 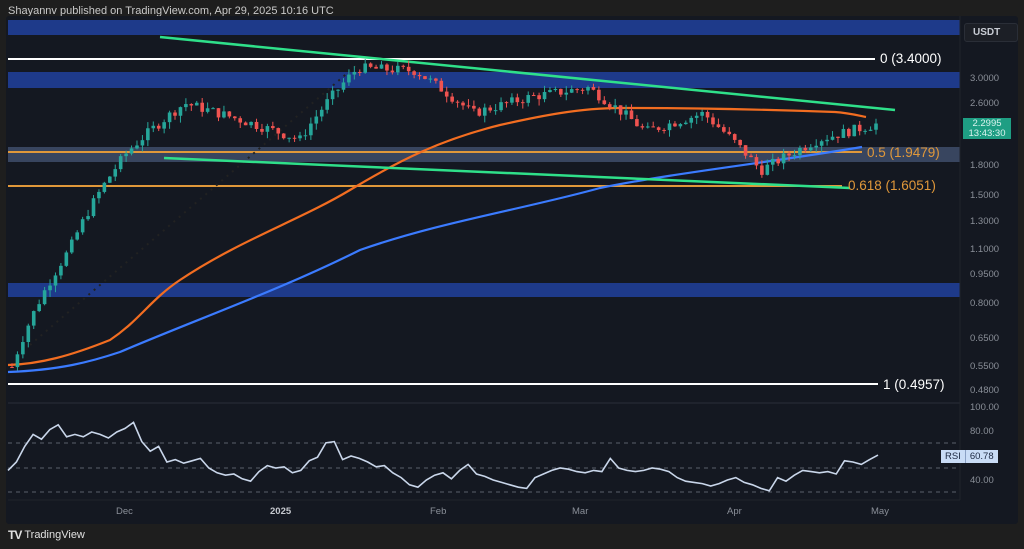 I want to click on rsi-tick: 40.00, so click(x=982, y=480).